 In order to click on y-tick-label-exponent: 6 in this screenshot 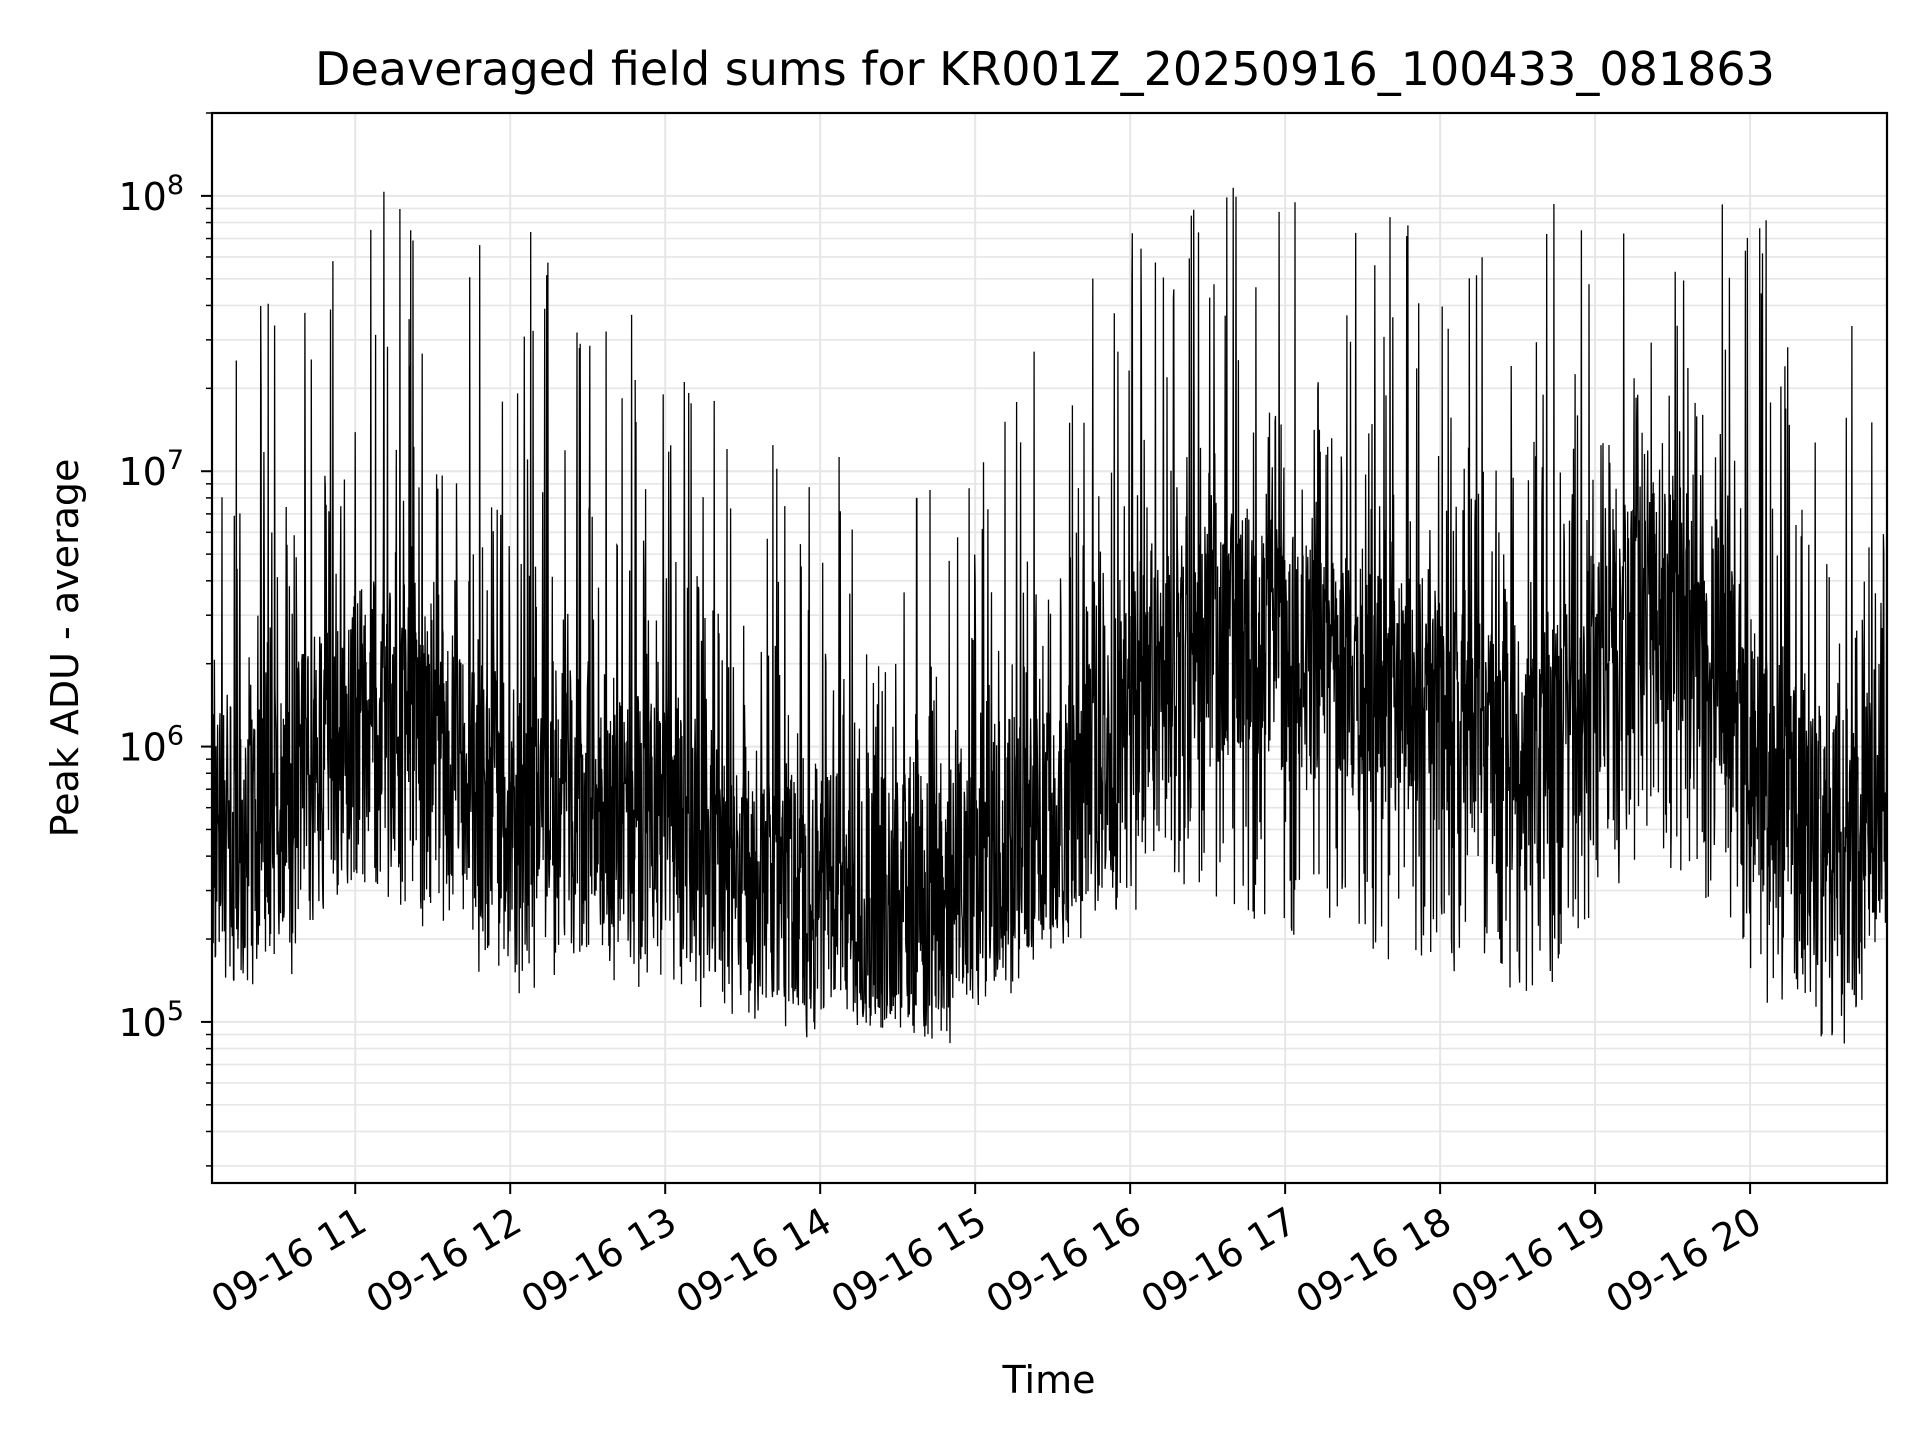, I will do `click(175, 736)`.